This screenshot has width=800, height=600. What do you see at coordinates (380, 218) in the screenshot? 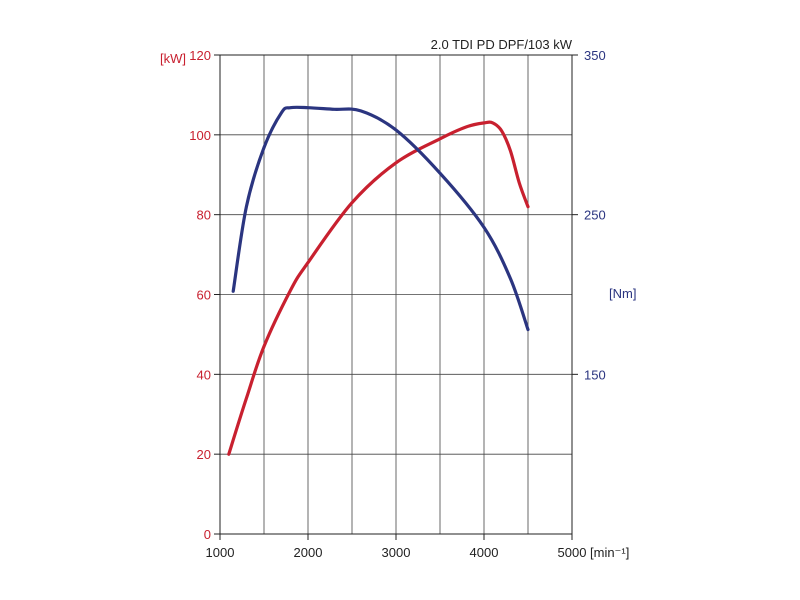
I see `torque-series-line` at bounding box center [380, 218].